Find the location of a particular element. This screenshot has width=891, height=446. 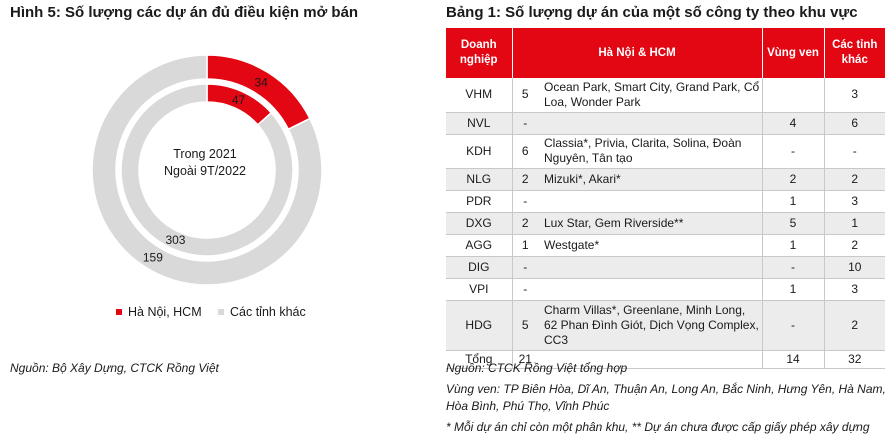

total-other: 32 is located at coordinates (854, 359).